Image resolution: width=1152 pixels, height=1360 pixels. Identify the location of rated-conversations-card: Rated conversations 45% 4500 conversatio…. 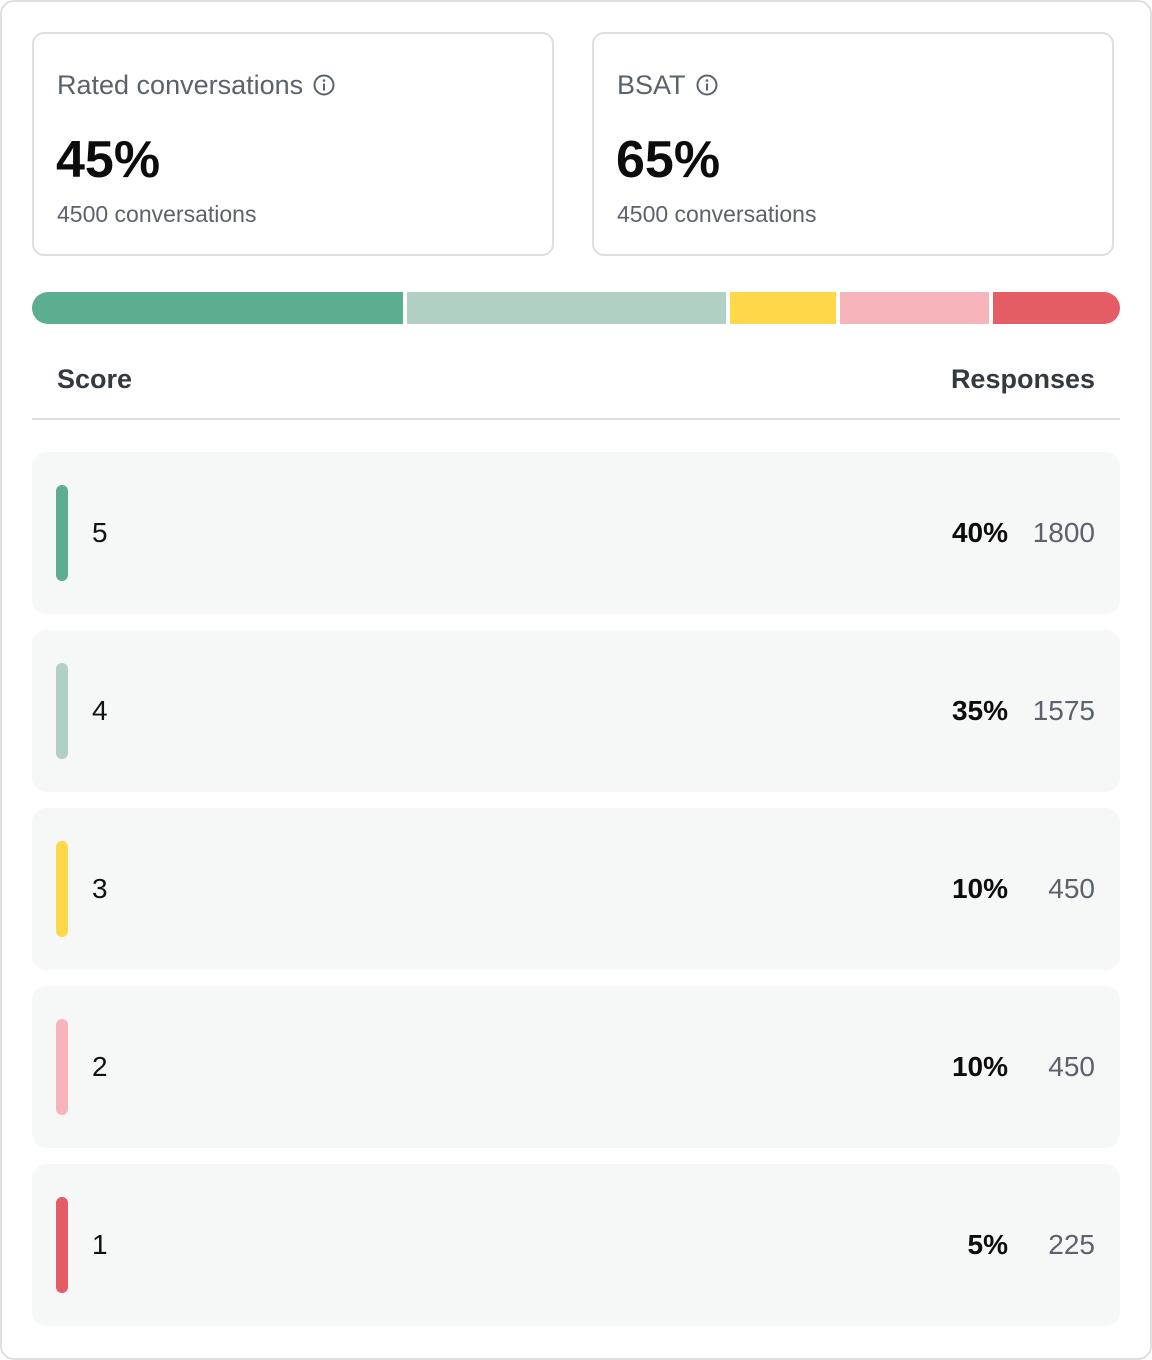
(293, 144).